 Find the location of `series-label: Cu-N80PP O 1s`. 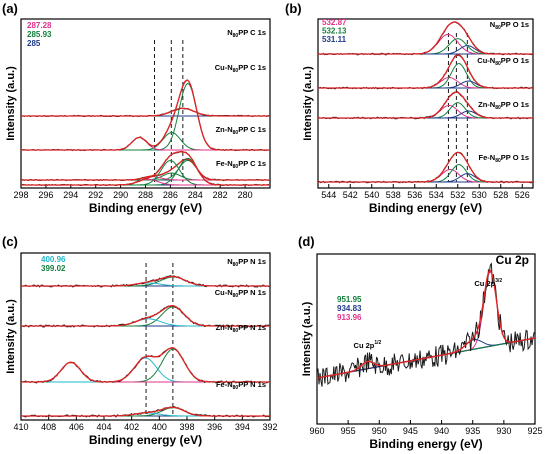

series-label: Cu-N80PP O 1s is located at coordinates (503, 61).